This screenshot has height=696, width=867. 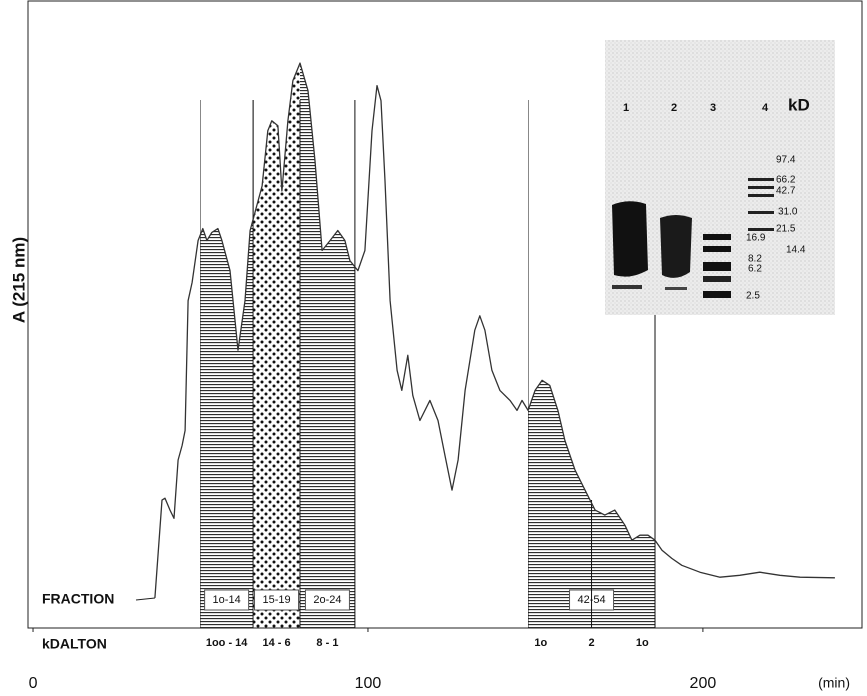 I want to click on gel-unit: kD, so click(x=799, y=104).